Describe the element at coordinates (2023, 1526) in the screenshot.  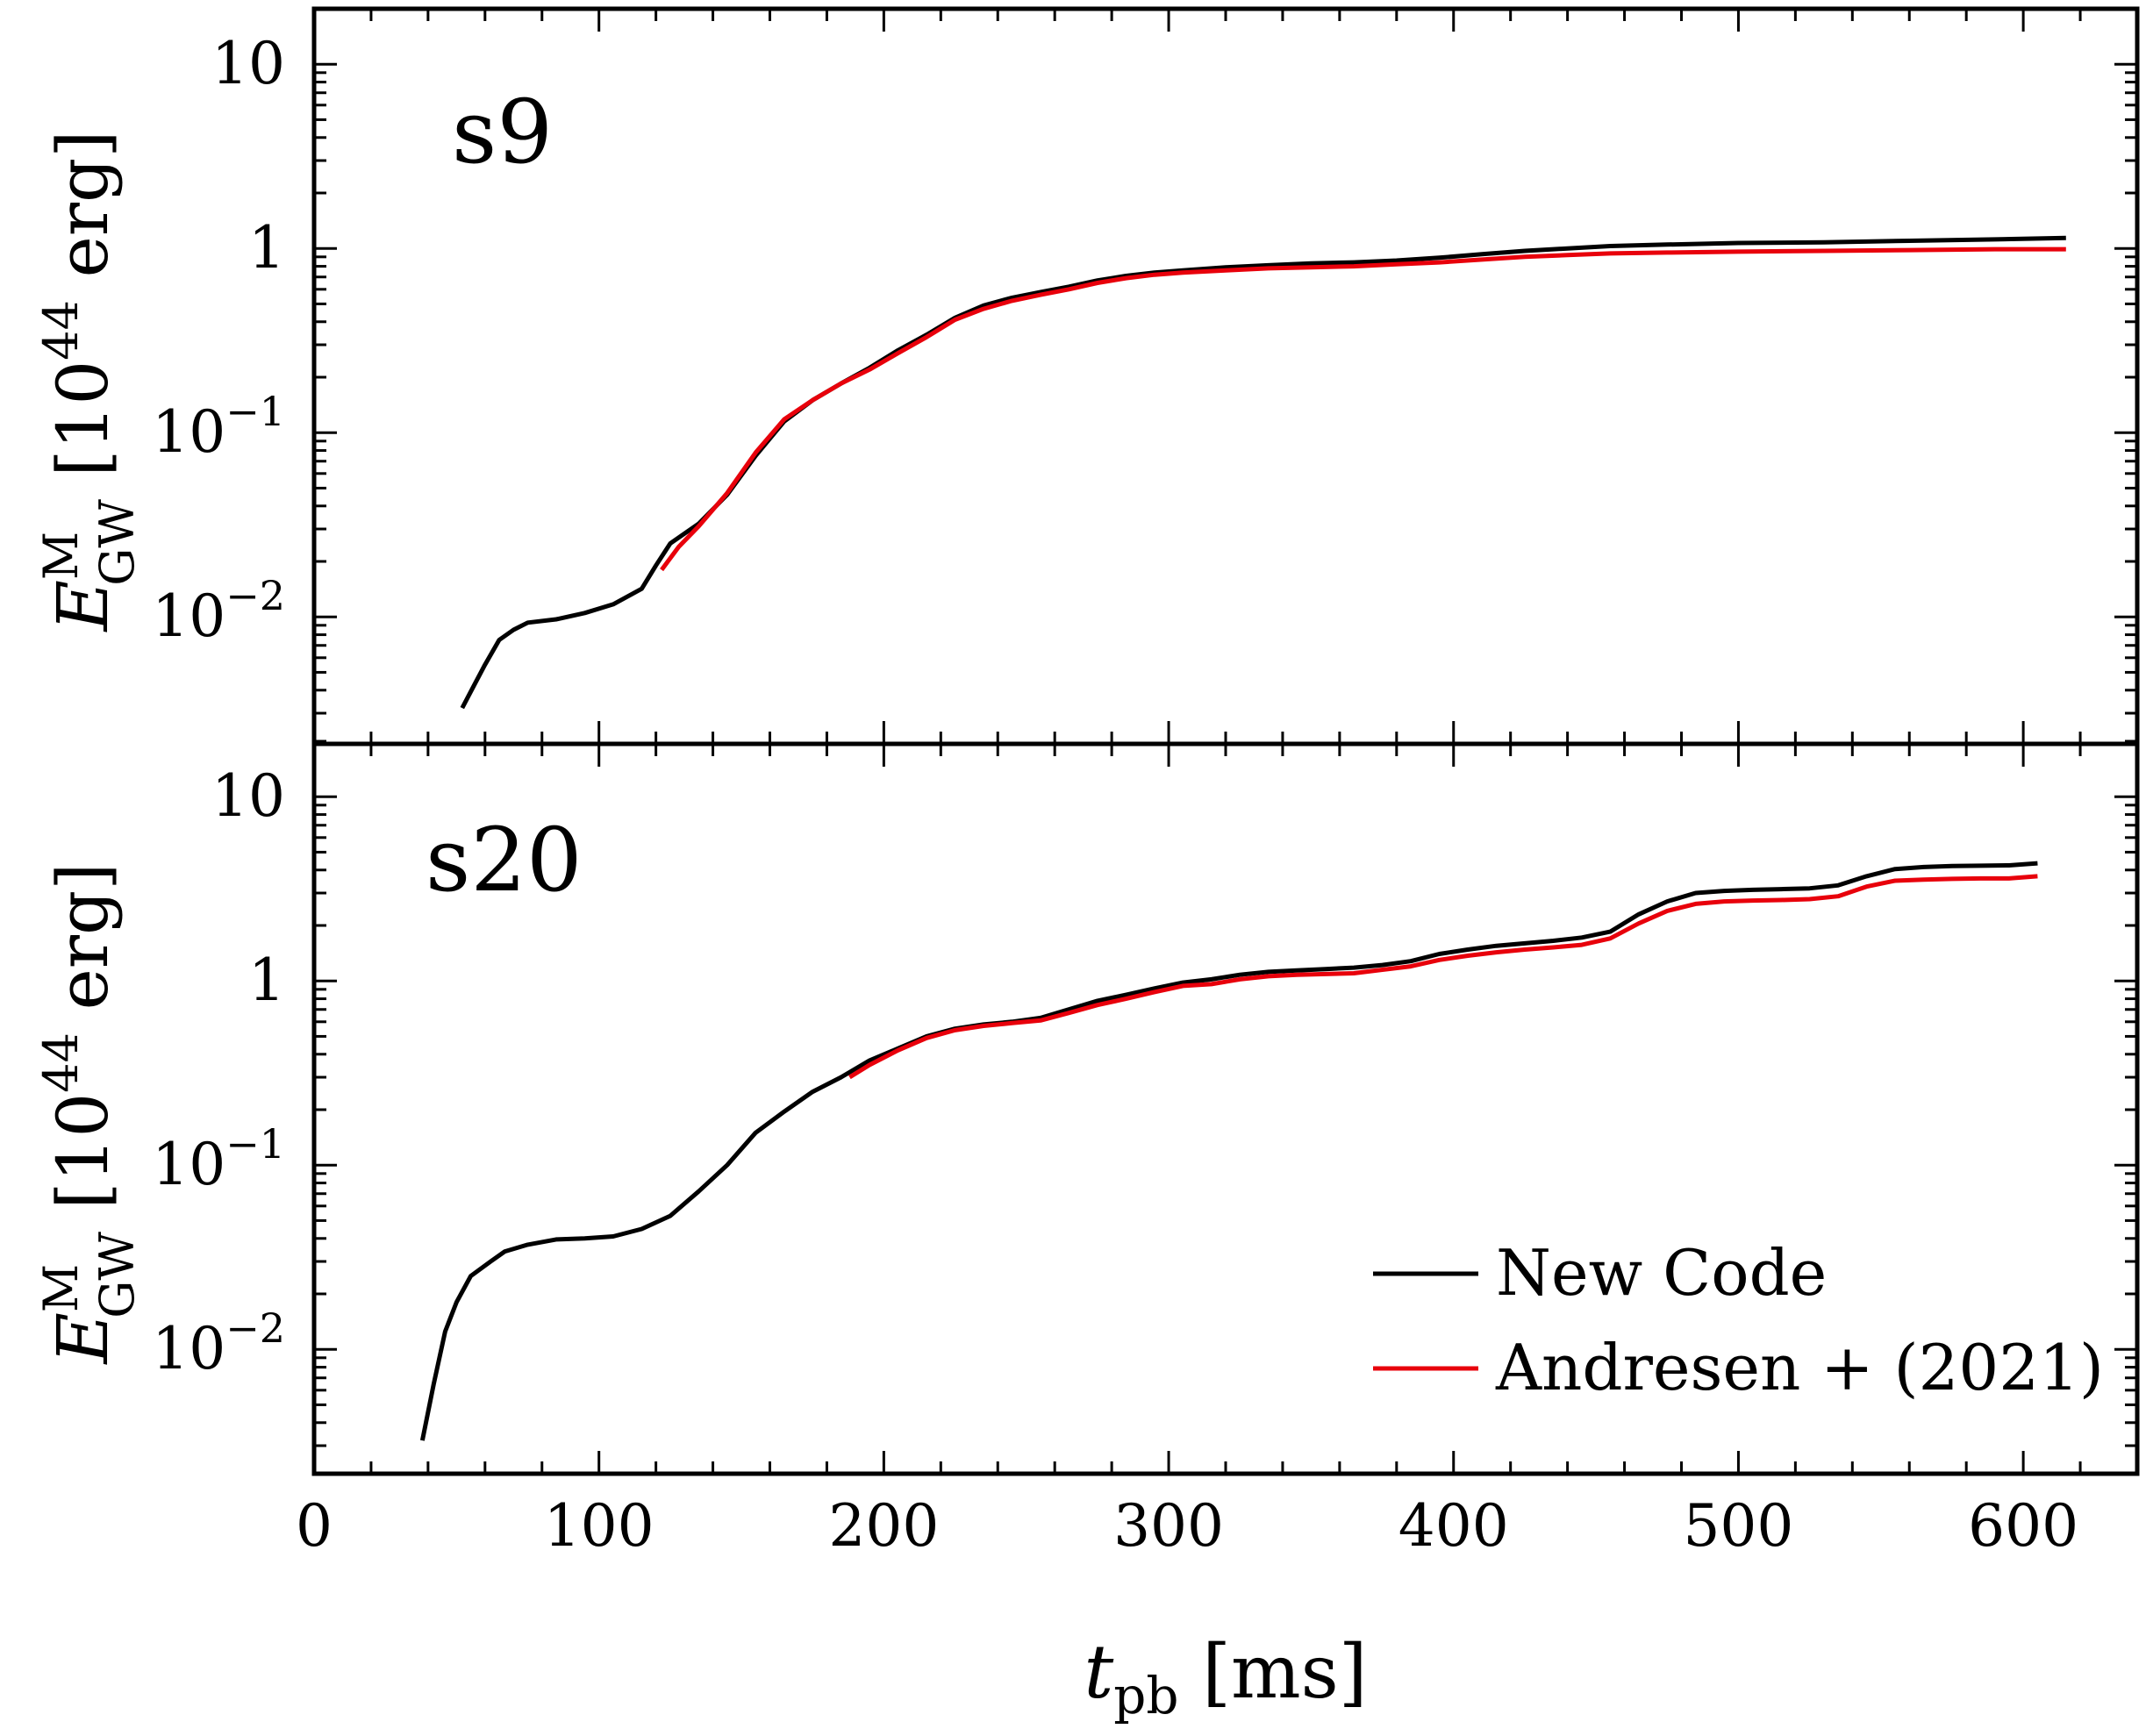
I see `x-tick-label: 600` at that location.